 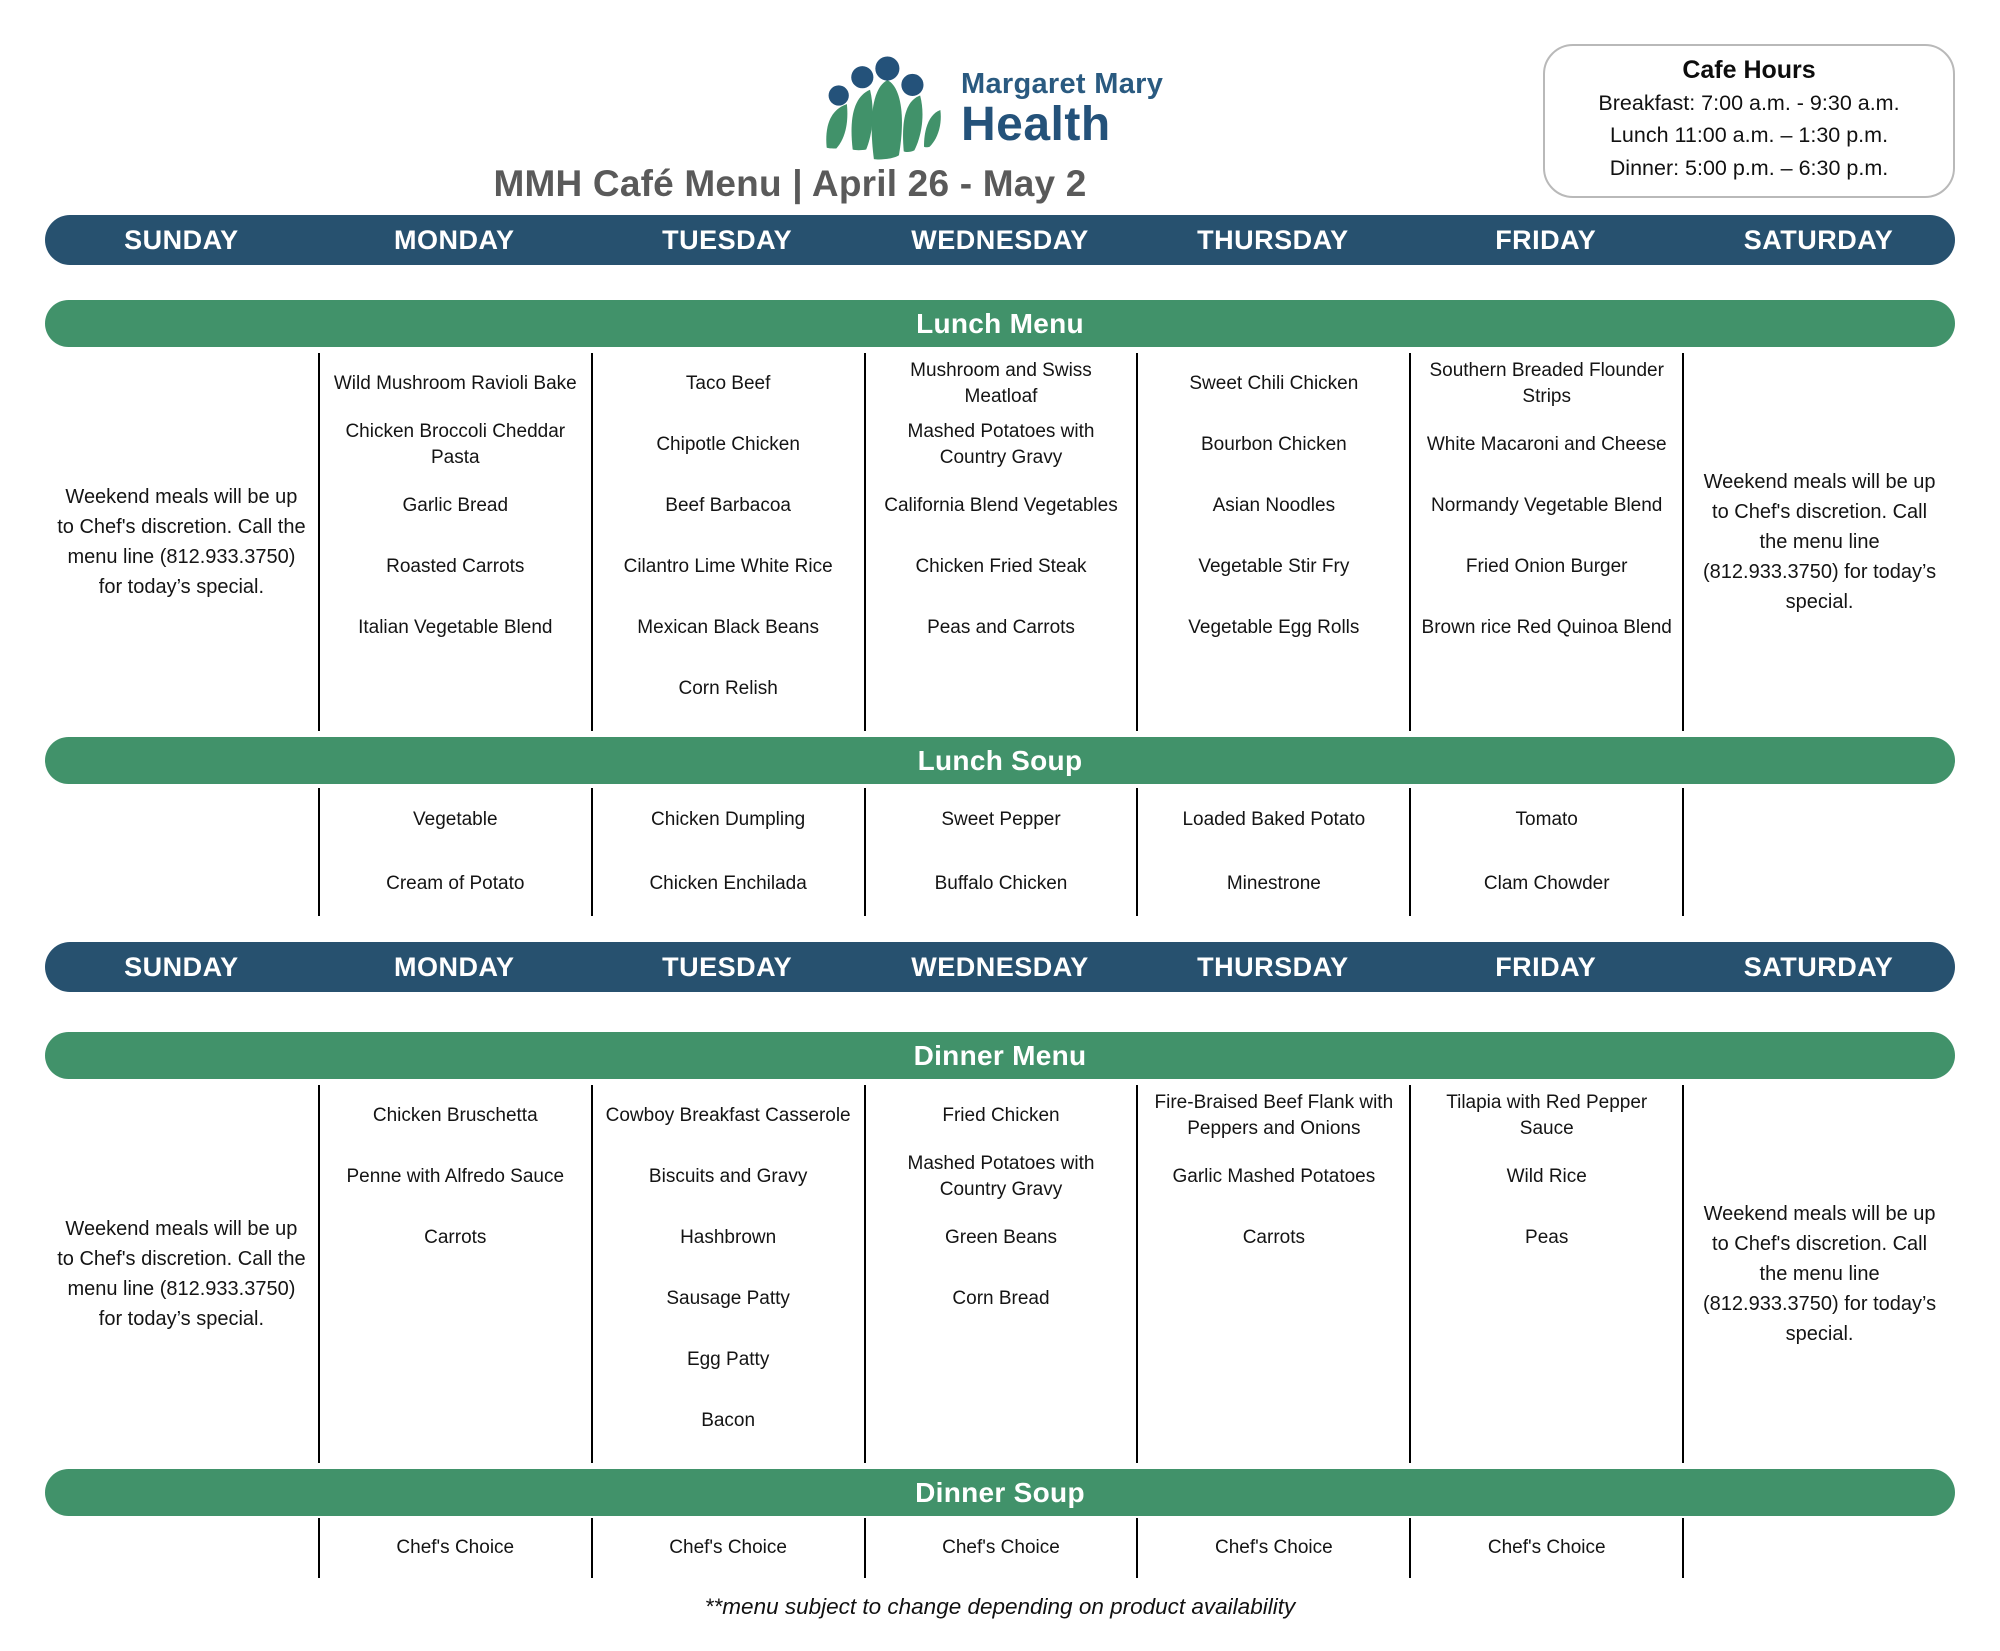 What do you see at coordinates (728, 627) in the screenshot?
I see `menu-item: Mexican Black Beans` at bounding box center [728, 627].